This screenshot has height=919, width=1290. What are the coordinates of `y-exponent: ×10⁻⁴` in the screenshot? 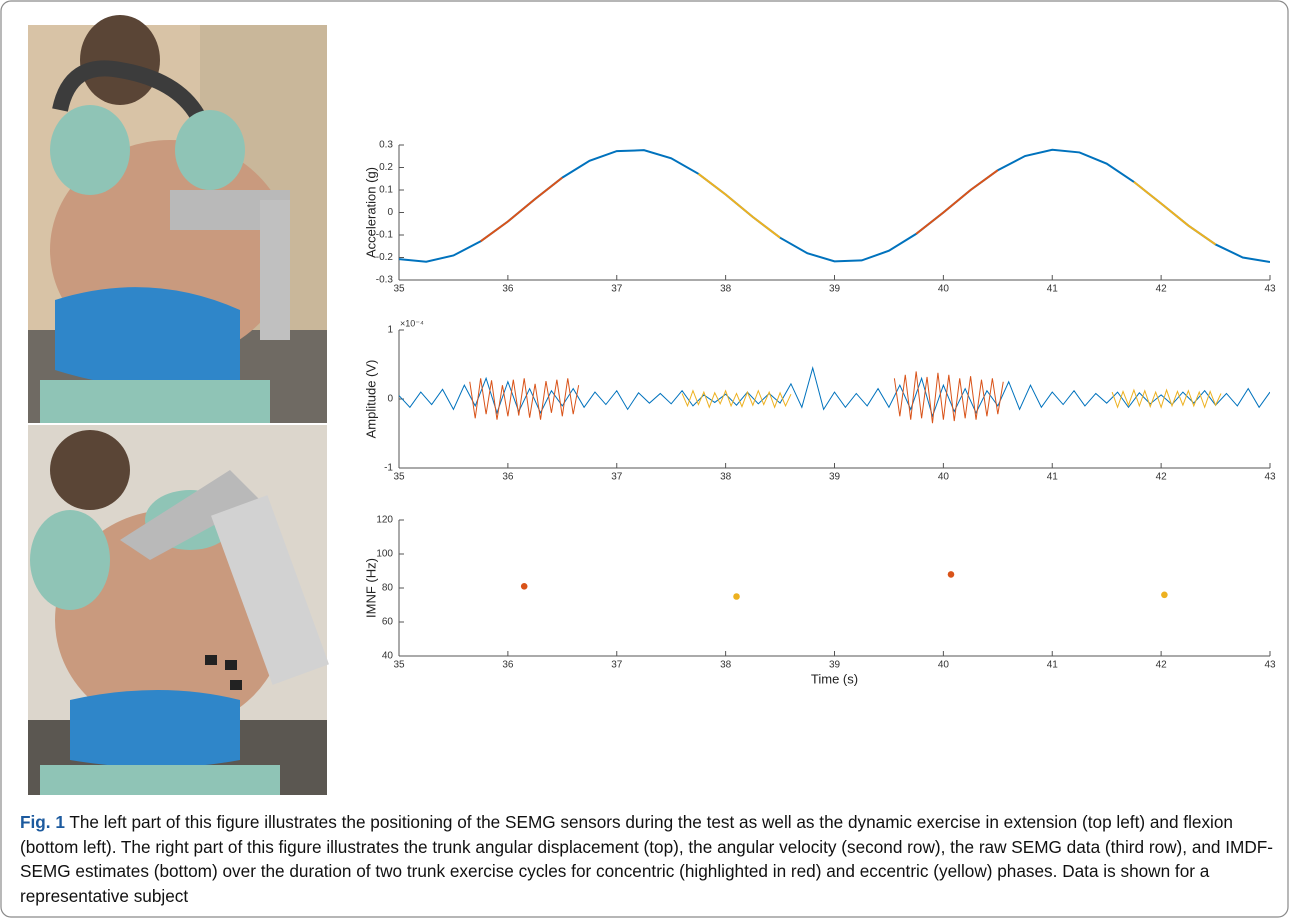 It's located at (412, 323).